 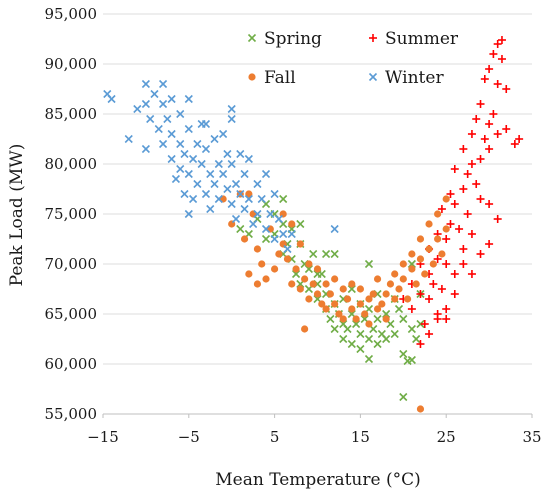 I want to click on legend-label-summer: Summer, so click(x=422, y=39).